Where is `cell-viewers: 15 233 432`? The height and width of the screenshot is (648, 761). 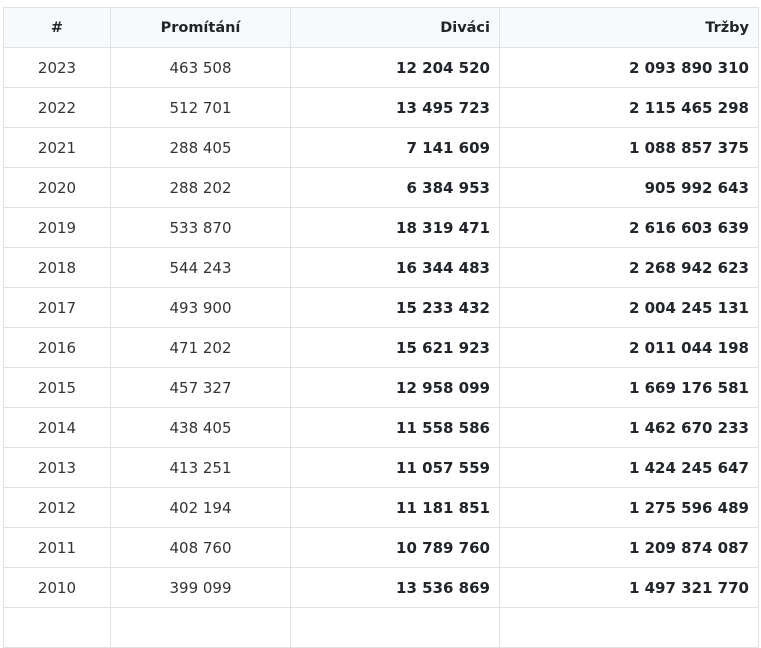
cell-viewers: 15 233 432 is located at coordinates (395, 307).